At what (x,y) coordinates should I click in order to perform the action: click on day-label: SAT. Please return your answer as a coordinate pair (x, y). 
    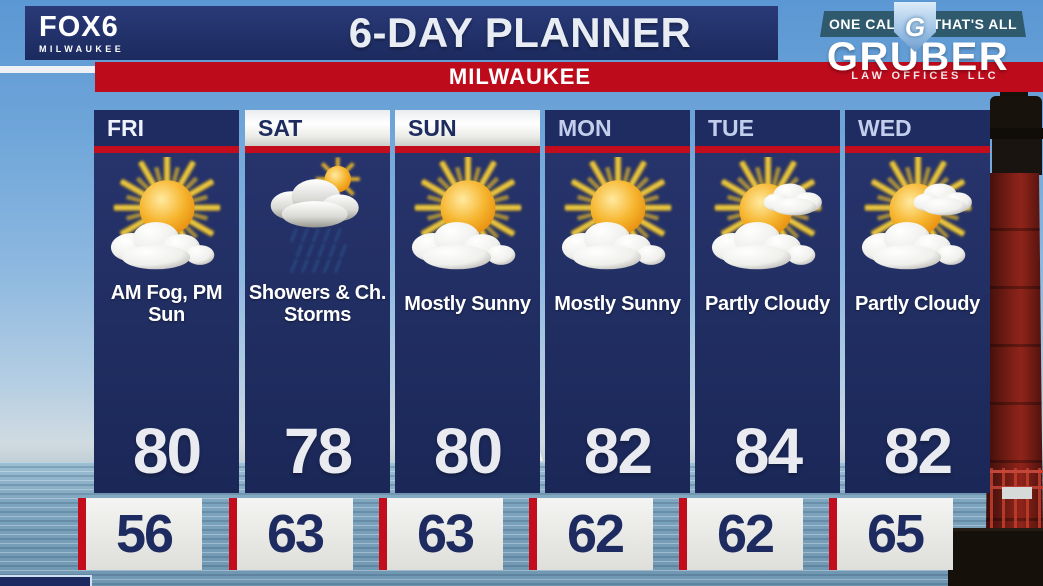
    Looking at the image, I should click on (280, 127).